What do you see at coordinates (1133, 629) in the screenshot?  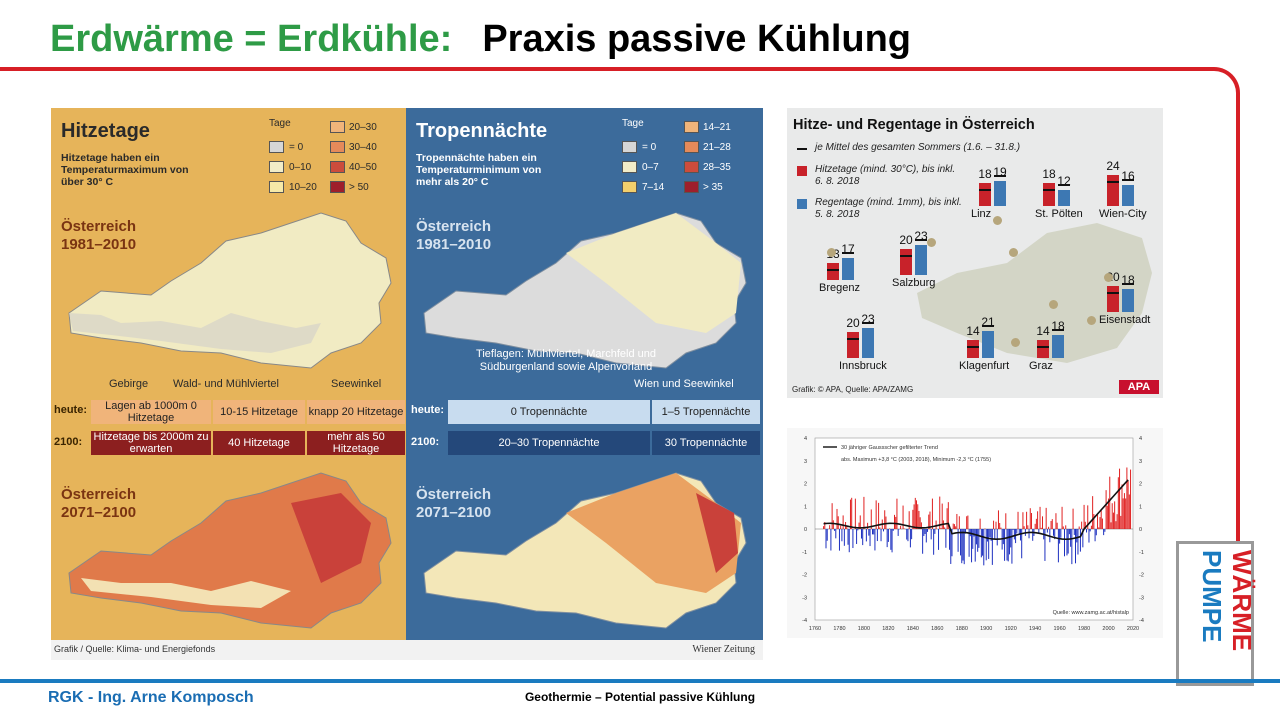 I see `x-tick-label: 2020` at bounding box center [1133, 629].